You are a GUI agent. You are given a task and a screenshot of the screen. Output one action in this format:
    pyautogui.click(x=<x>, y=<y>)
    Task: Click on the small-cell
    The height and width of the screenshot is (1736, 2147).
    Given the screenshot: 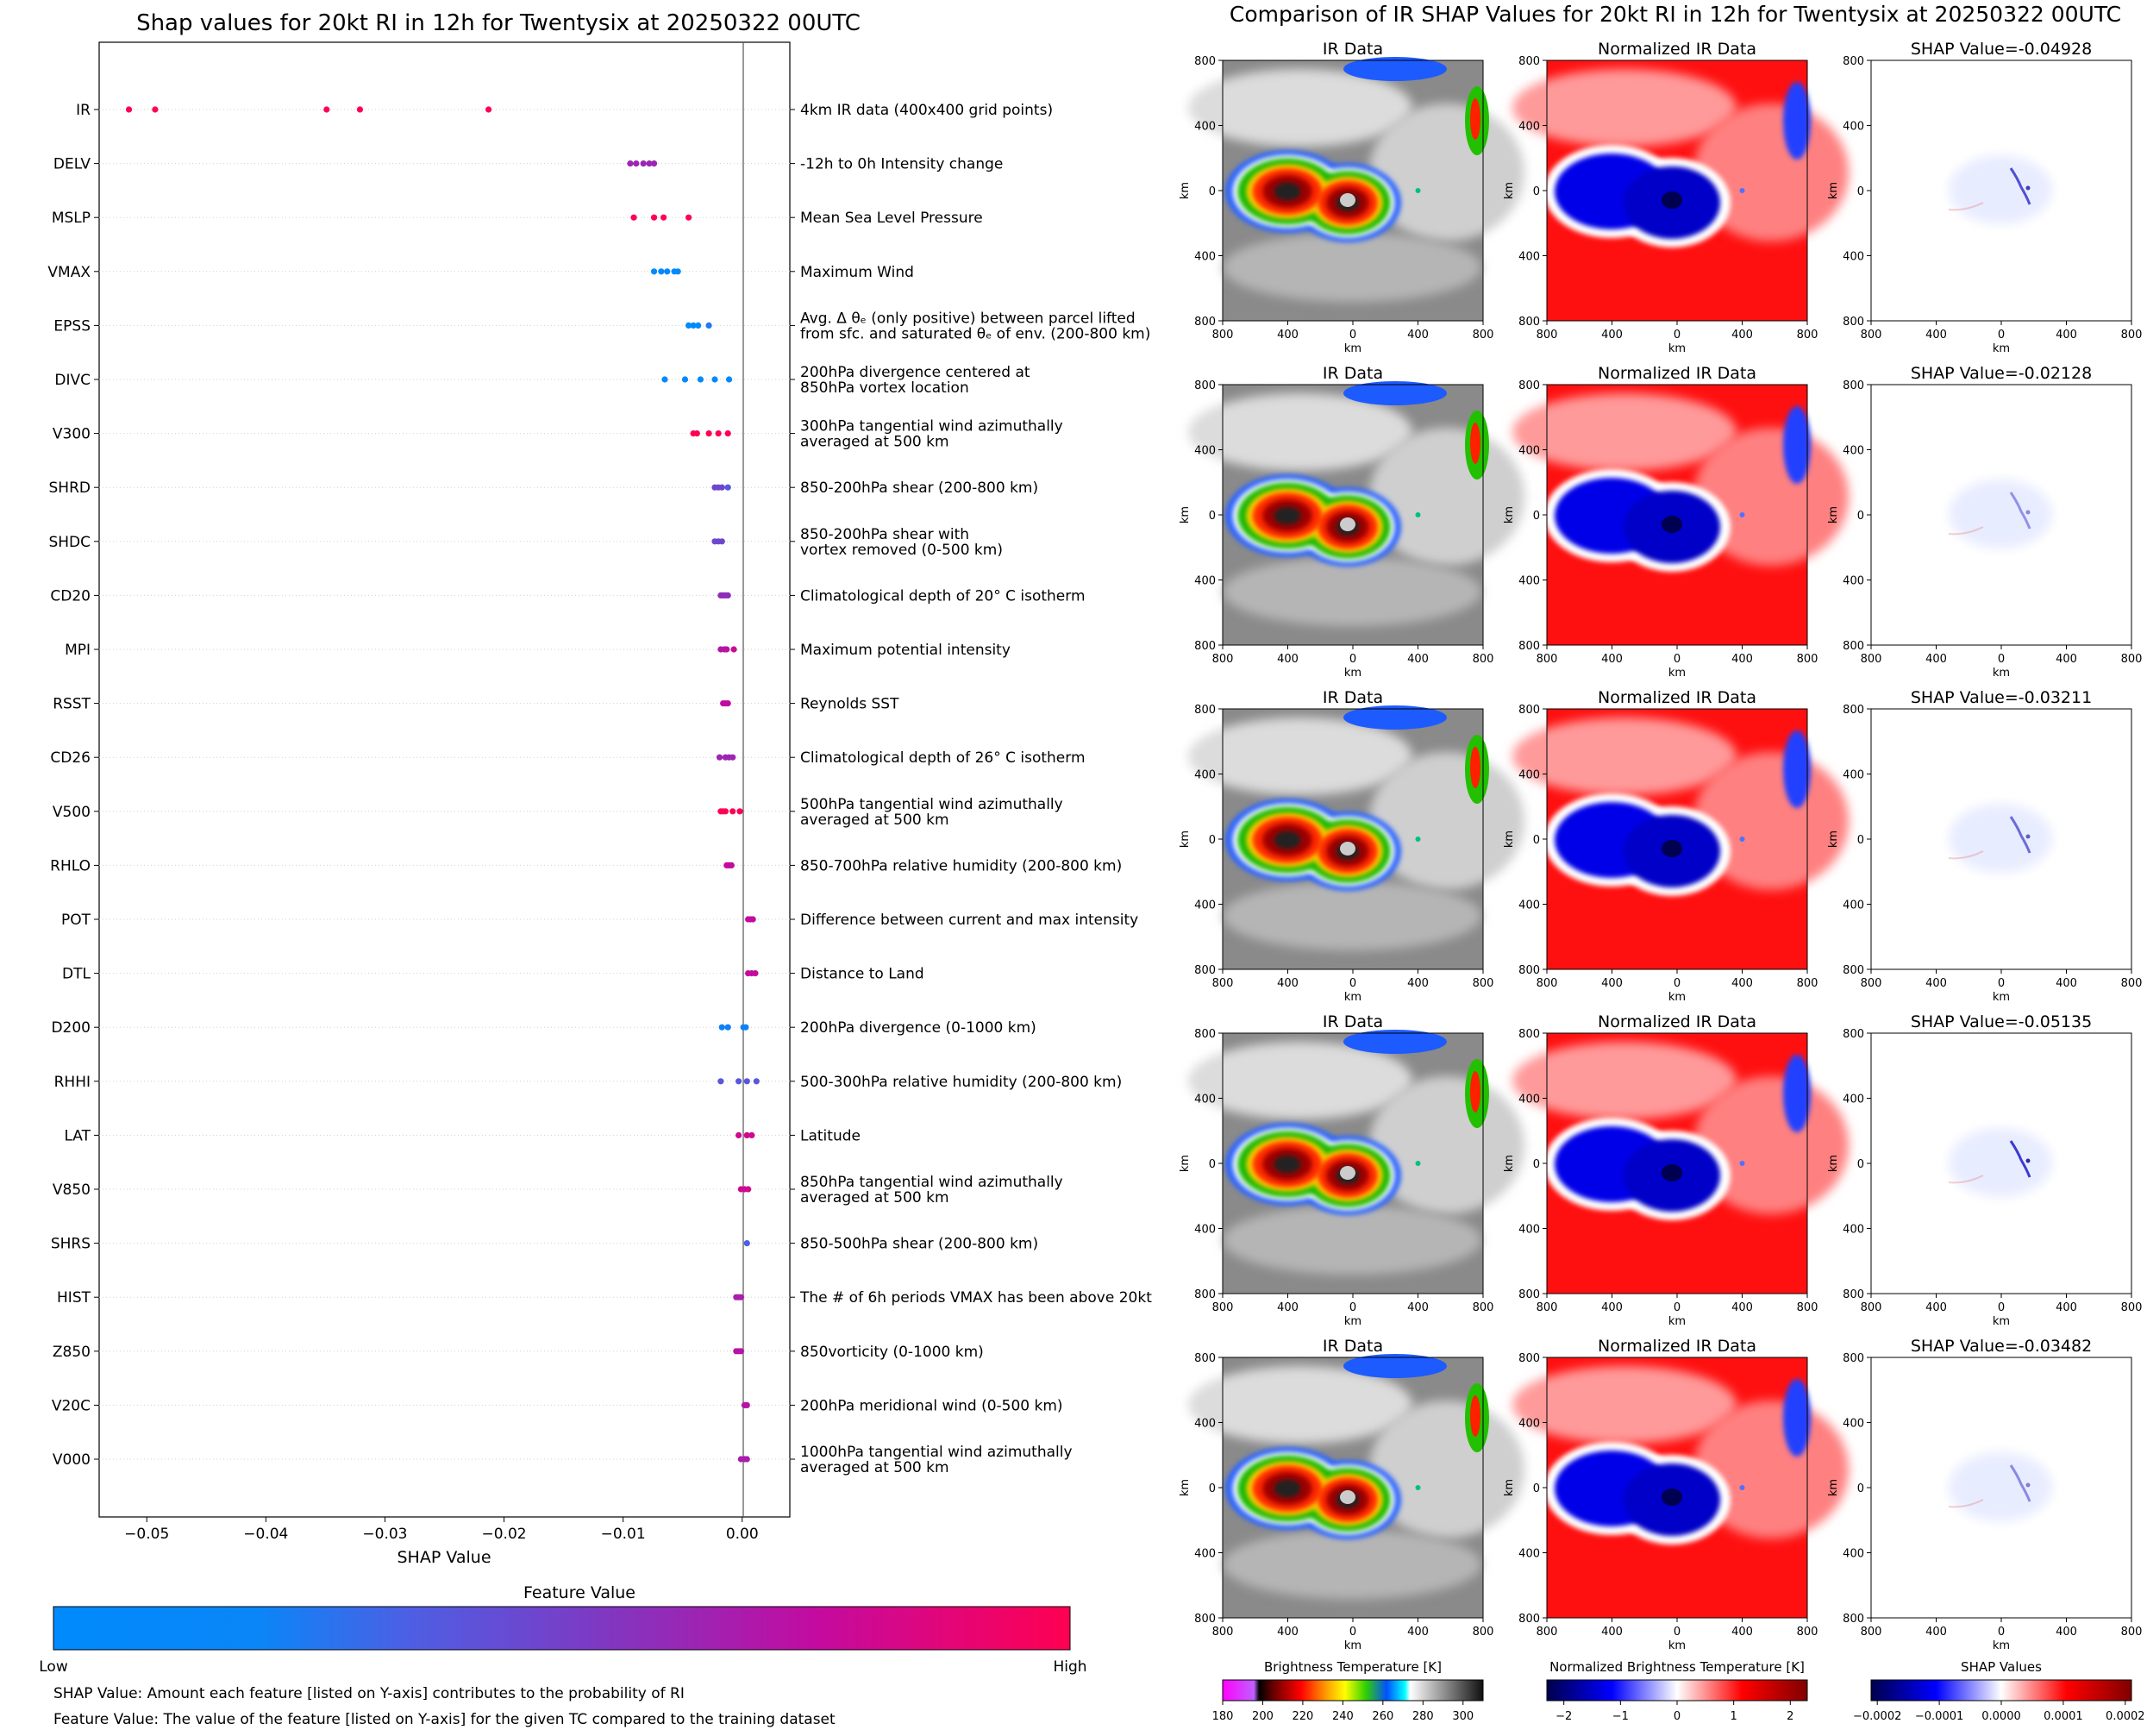 What is the action you would take?
    pyautogui.click(x=1742, y=190)
    